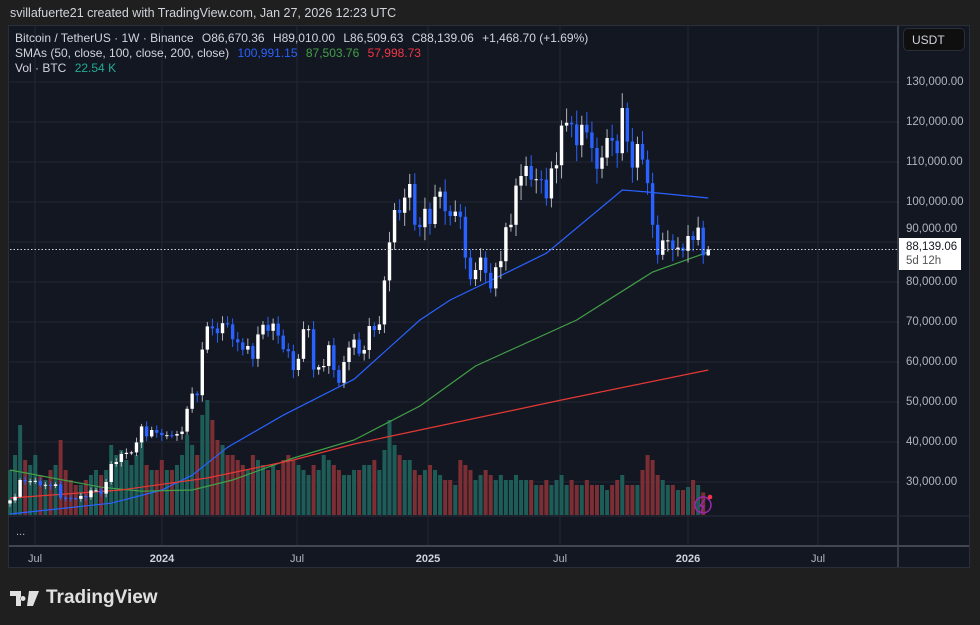 Image resolution: width=980 pixels, height=625 pixels. Describe the element at coordinates (68, 68) in the screenshot. I see `volume-legend: Vol · BTC 22.54 K` at that location.